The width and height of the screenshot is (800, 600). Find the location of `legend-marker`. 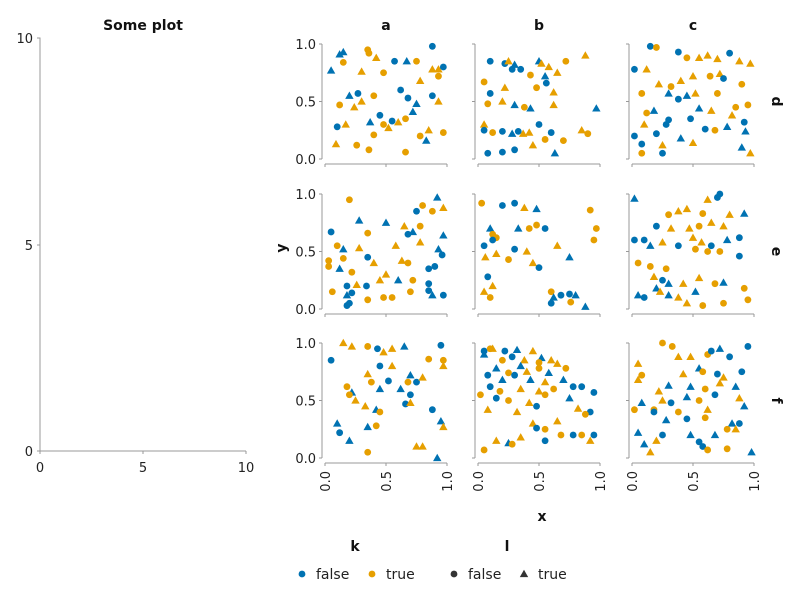

legend-marker is located at coordinates (454, 574).